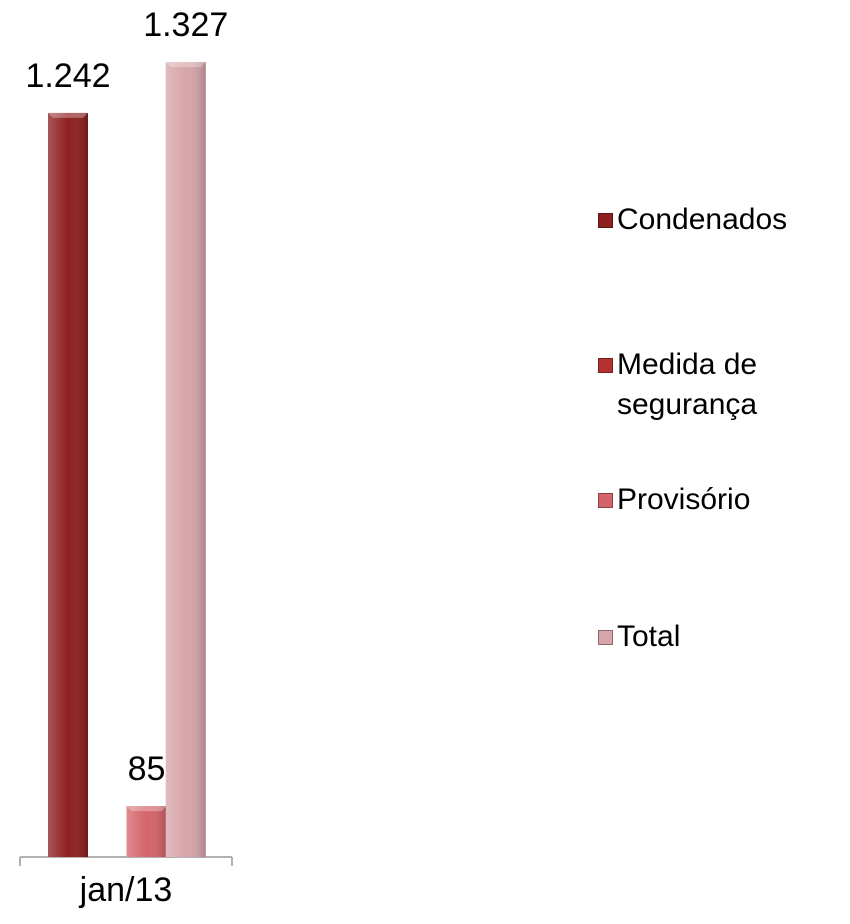 This screenshot has height=924, width=850. I want to click on data-label: 85, so click(147, 769).